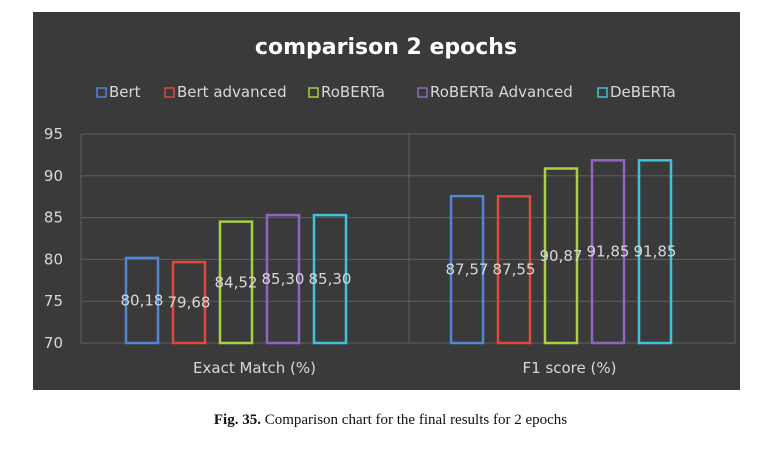 The height and width of the screenshot is (450, 781). Describe the element at coordinates (53, 134) in the screenshot. I see `y-tick-label-5: 95` at that location.